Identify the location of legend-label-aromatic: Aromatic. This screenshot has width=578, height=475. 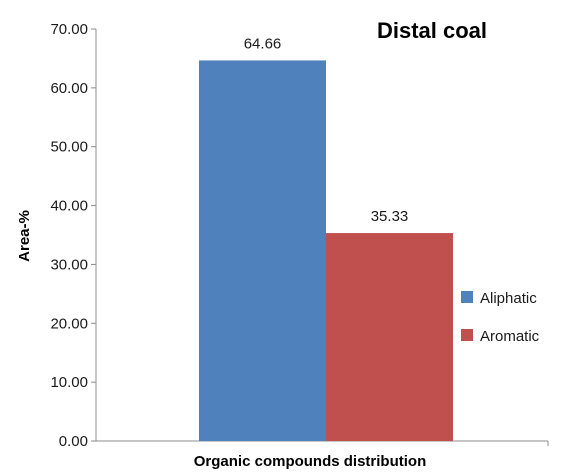
(510, 336).